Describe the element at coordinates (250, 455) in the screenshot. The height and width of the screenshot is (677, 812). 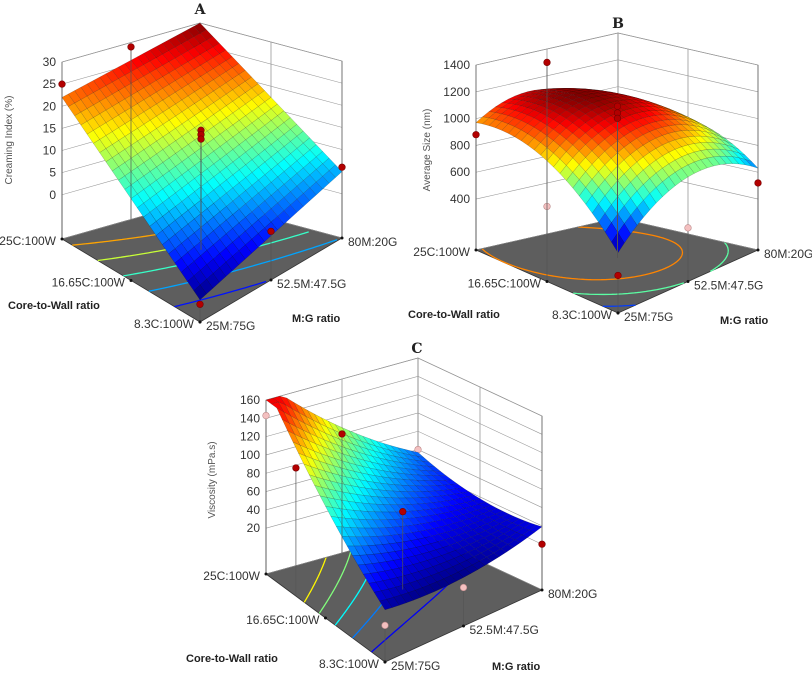
I see `z-tick-label: 100` at that location.